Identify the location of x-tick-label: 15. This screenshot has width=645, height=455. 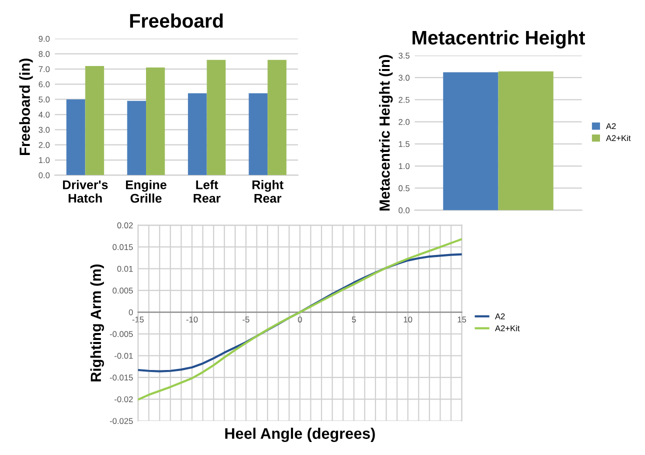
(462, 319).